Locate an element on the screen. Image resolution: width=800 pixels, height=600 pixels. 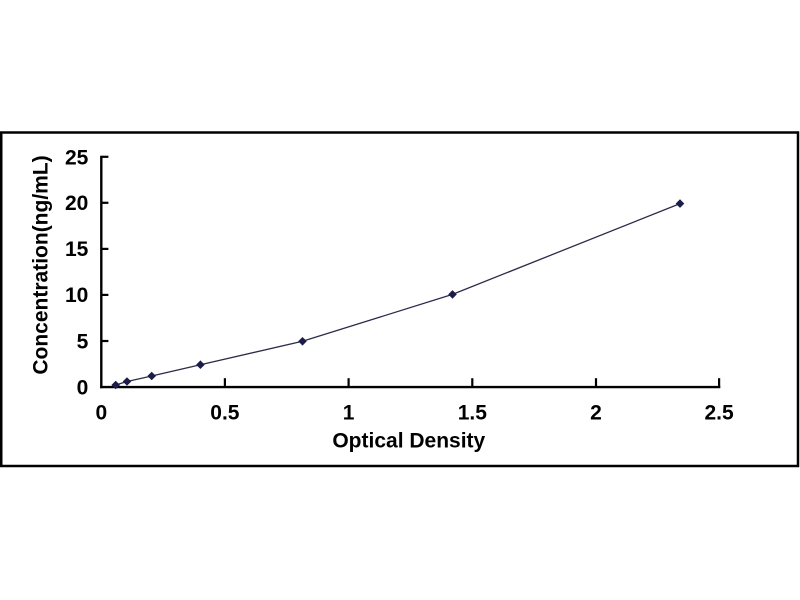
svg-text: 5 is located at coordinates (83, 341).